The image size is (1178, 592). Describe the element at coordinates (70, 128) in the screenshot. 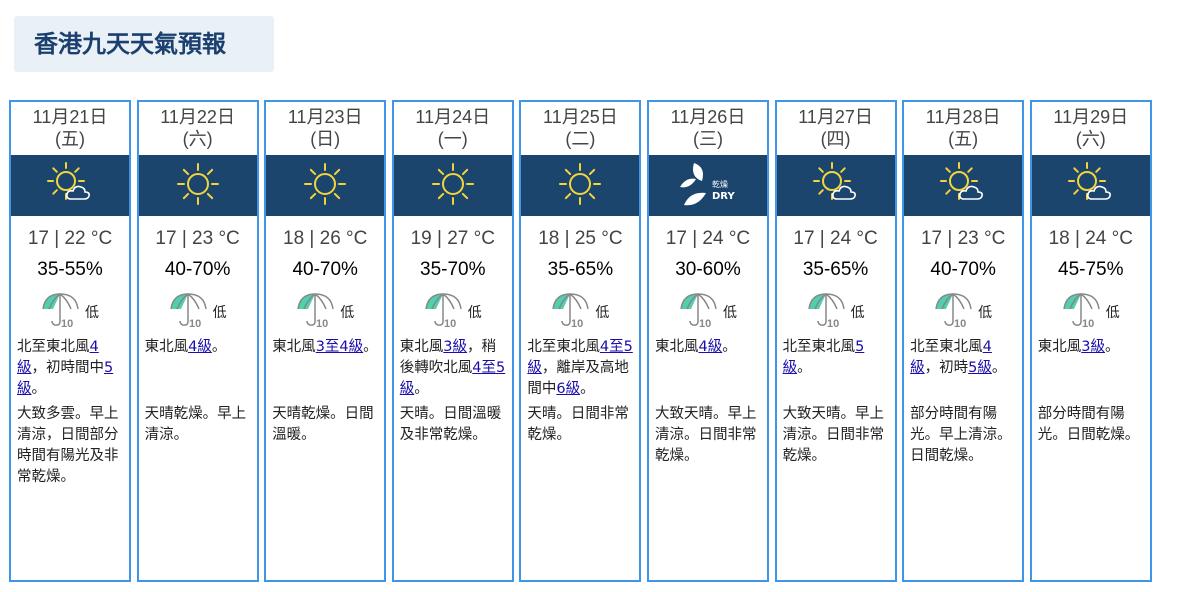

I see `date-header: 11月21日 (五)` at that location.